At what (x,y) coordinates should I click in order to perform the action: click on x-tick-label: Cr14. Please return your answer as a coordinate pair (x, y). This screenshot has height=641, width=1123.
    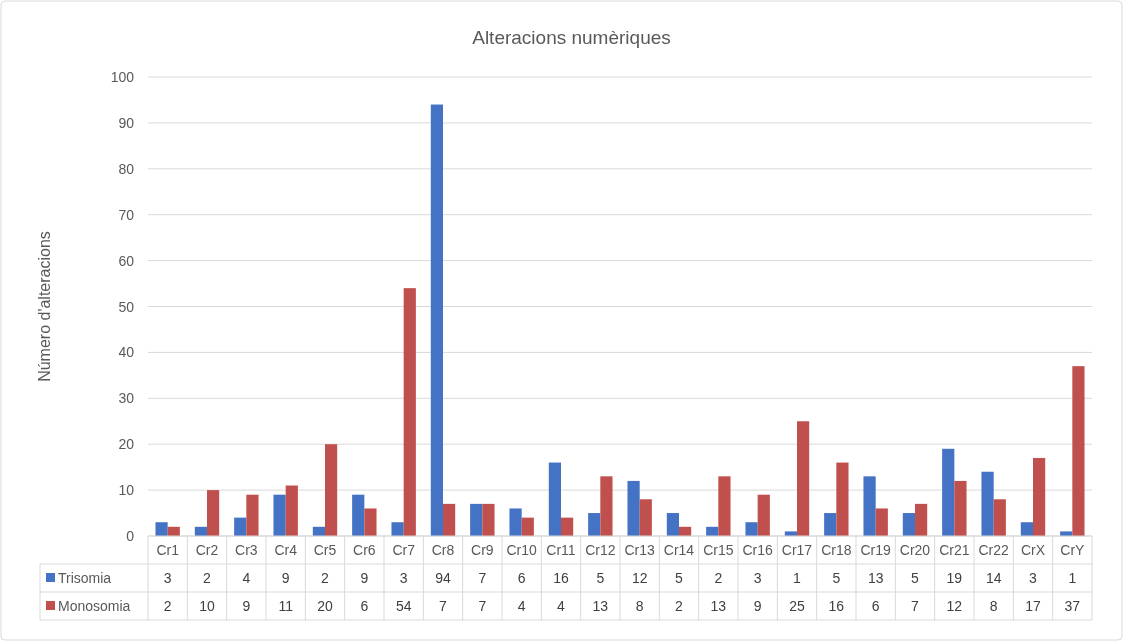
    Looking at the image, I should click on (679, 550).